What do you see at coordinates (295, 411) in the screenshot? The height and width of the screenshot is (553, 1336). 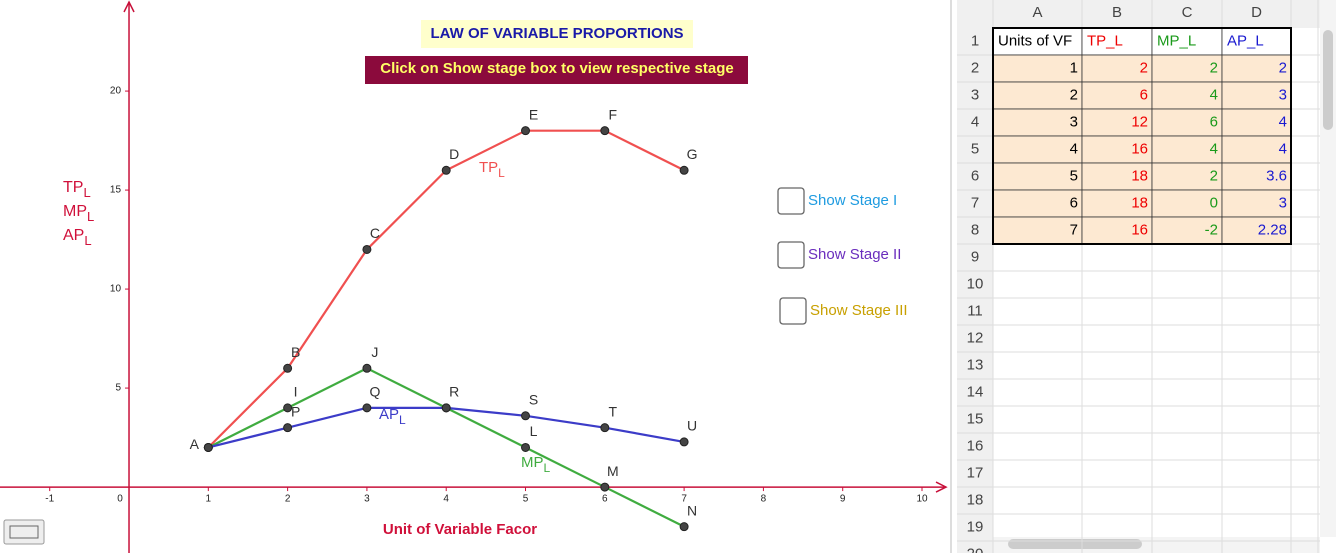 I see `point-label: P` at bounding box center [295, 411].